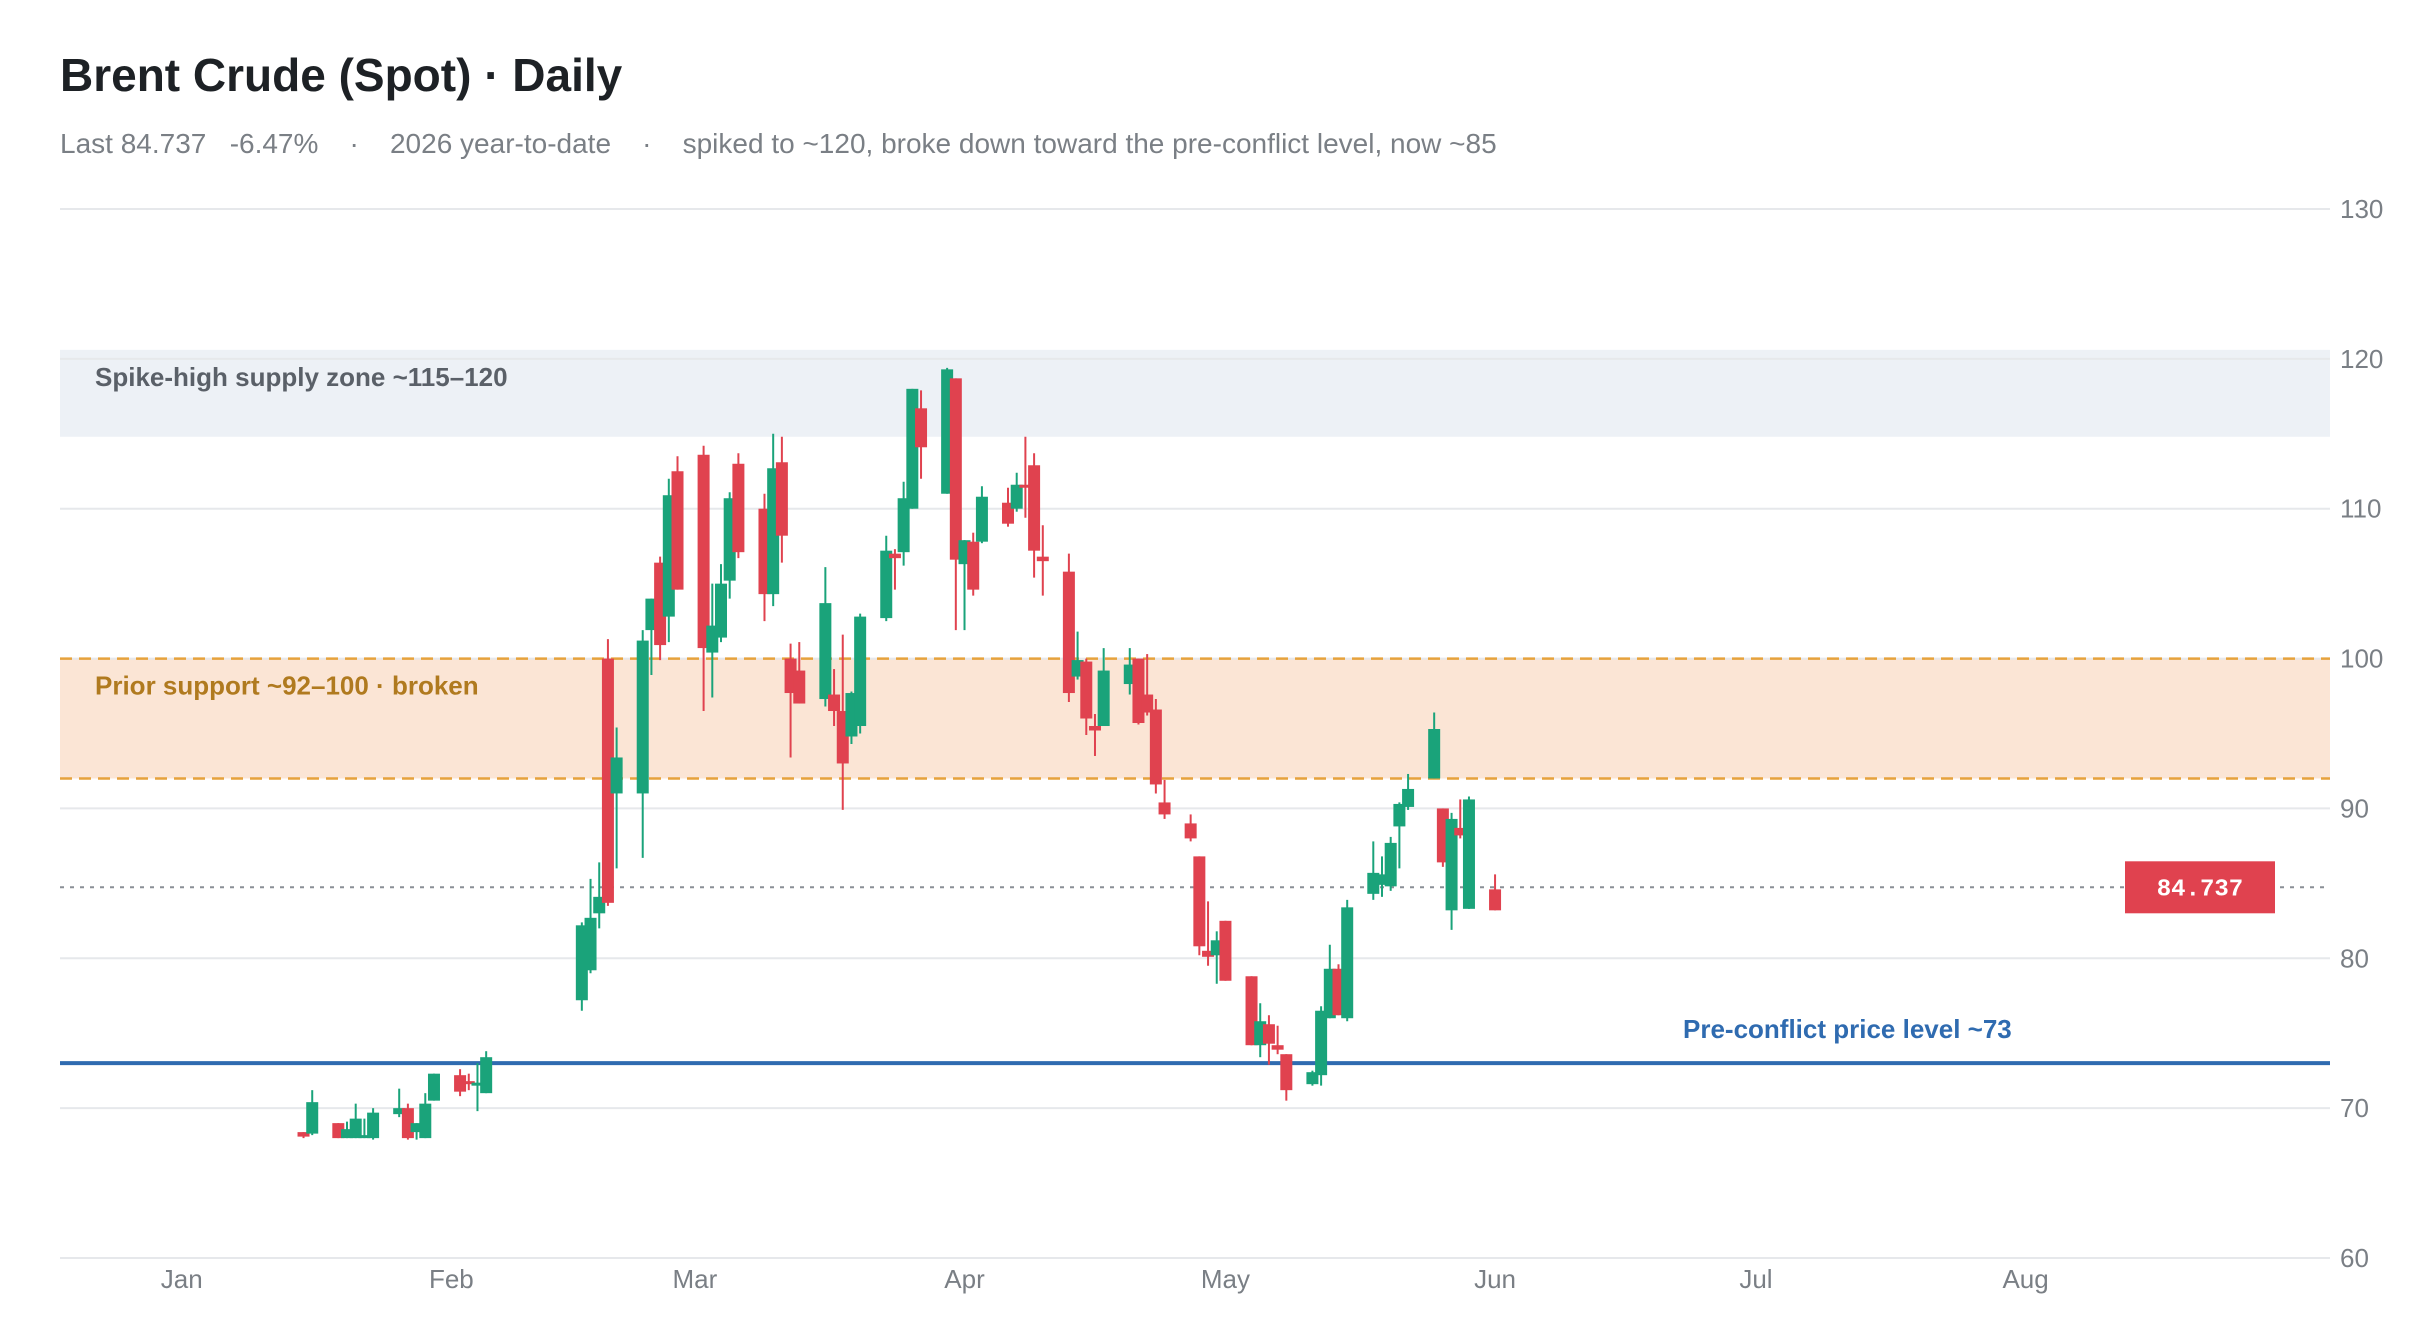  I want to click on supply-zone-label: Spike-high supply zone ~115–120, so click(301, 377).